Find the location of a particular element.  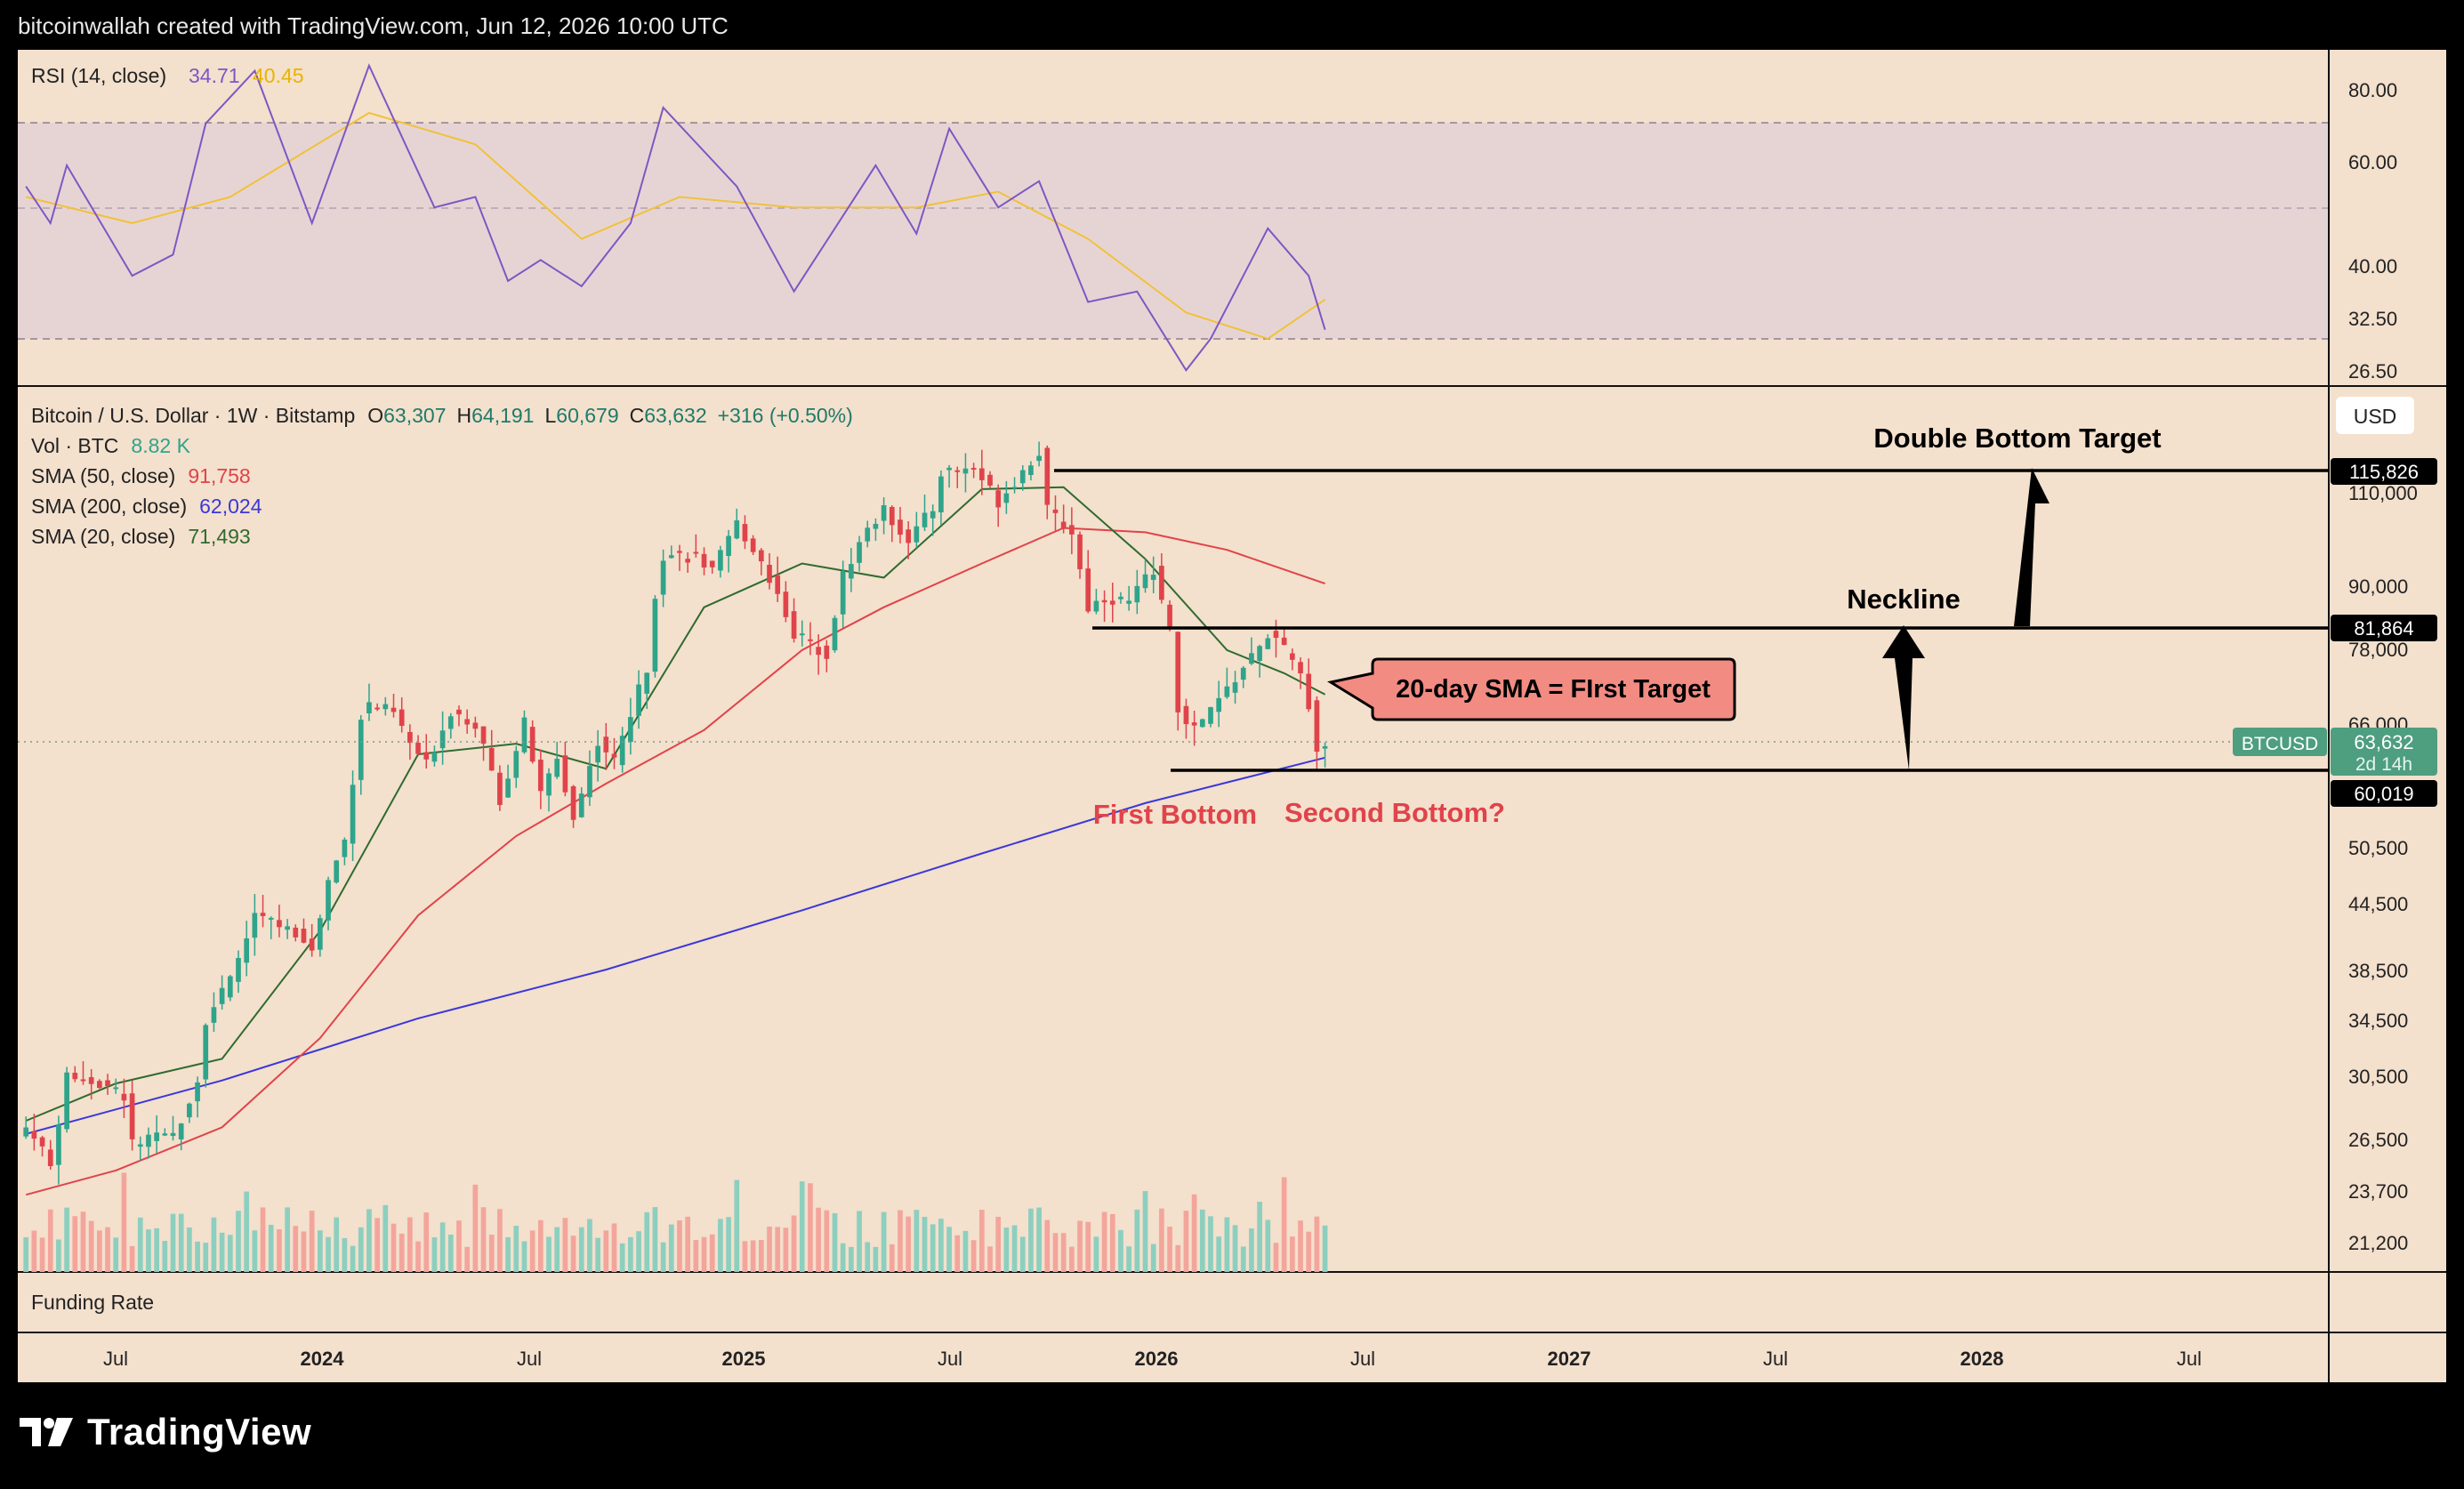

first-target-label: 20-day SMA = FIrst Target is located at coordinates (1554, 689).